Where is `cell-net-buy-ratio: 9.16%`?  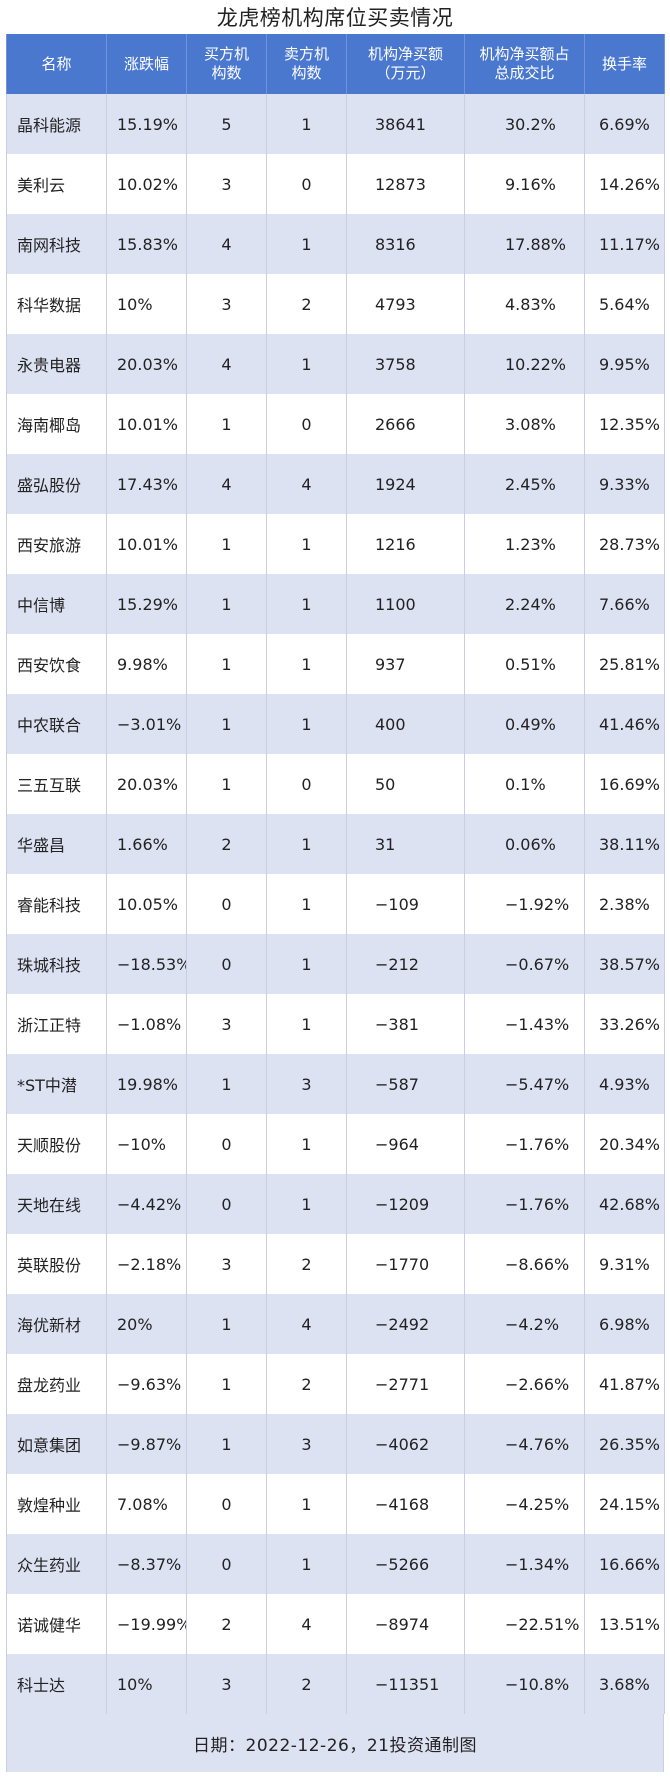 cell-net-buy-ratio: 9.16% is located at coordinates (524, 184).